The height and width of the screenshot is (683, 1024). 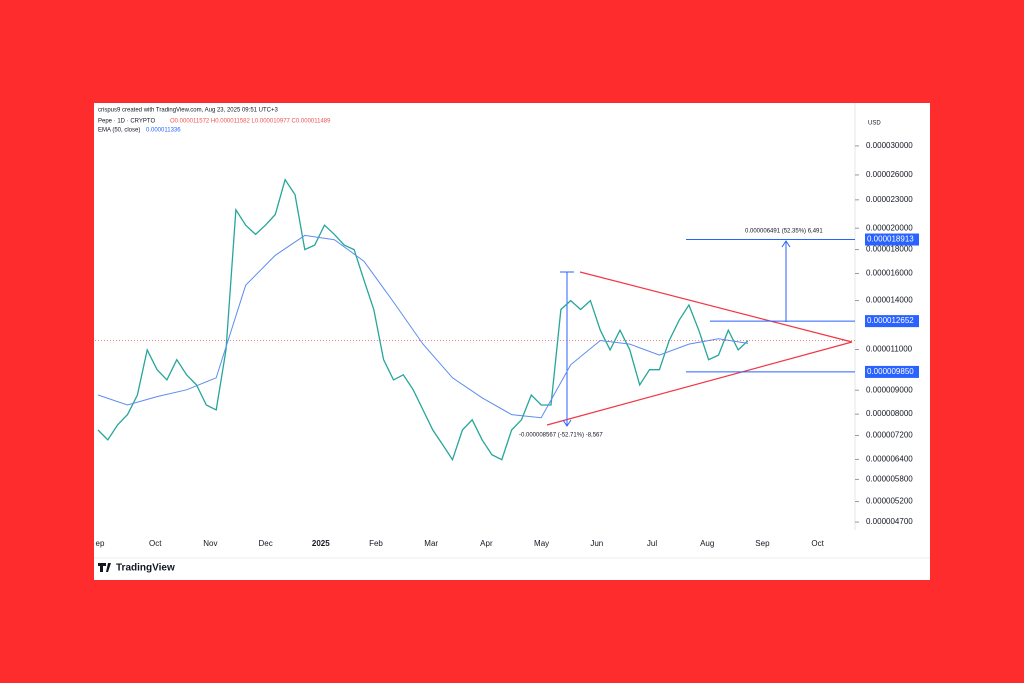 What do you see at coordinates (889, 349) in the screenshot?
I see `y-tick-label: 0.000011000` at bounding box center [889, 349].